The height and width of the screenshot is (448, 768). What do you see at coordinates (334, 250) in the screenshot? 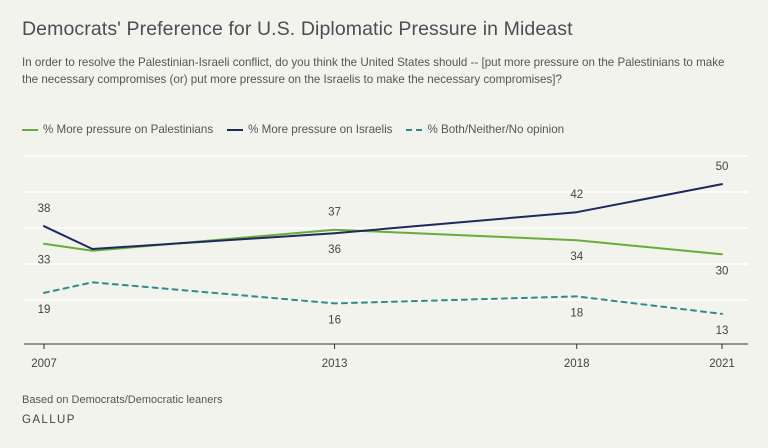
I see `data-label-series-1: 36` at bounding box center [334, 250].